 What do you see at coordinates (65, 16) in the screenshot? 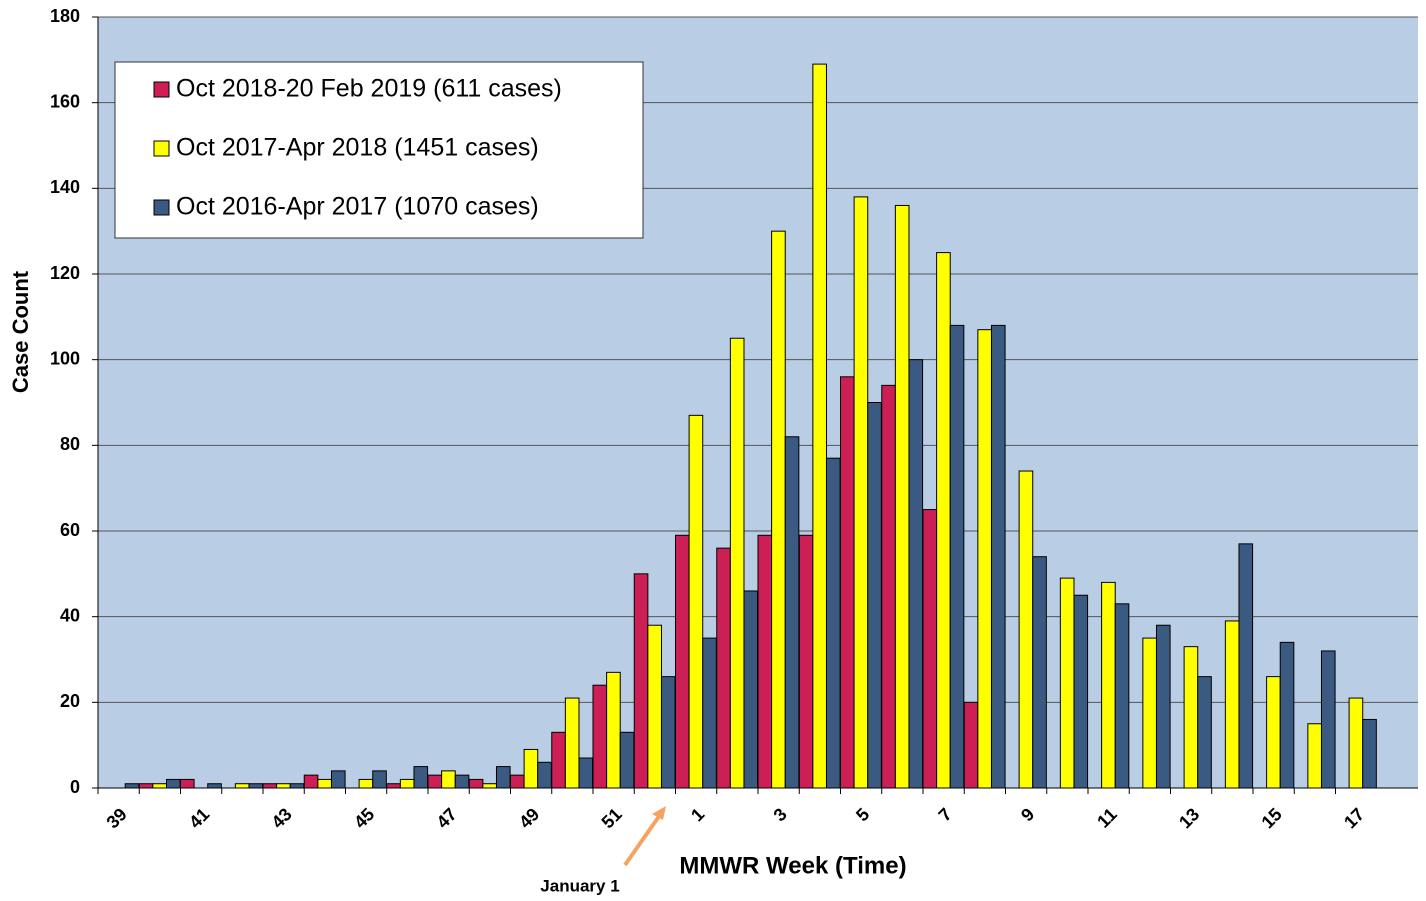
I see `y-tick-label: 180` at bounding box center [65, 16].